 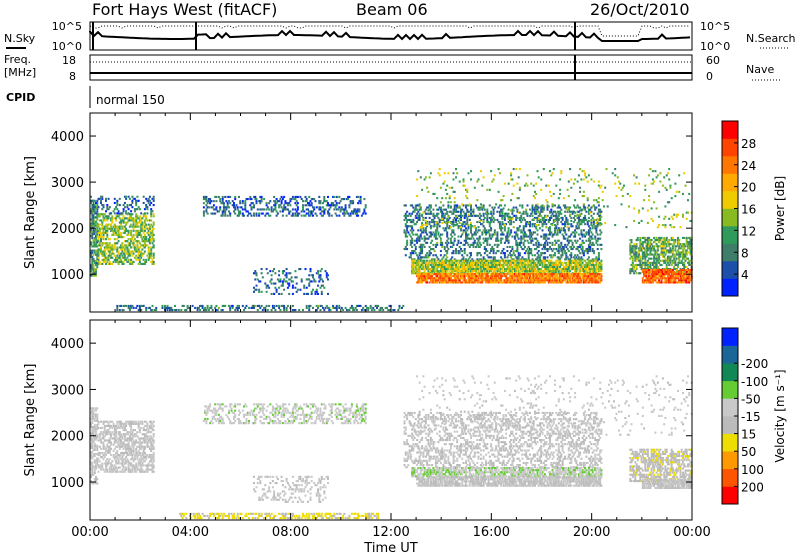 What do you see at coordinates (30, 420) in the screenshot?
I see `velocity-ylabel: Slant Range [km]` at bounding box center [30, 420].